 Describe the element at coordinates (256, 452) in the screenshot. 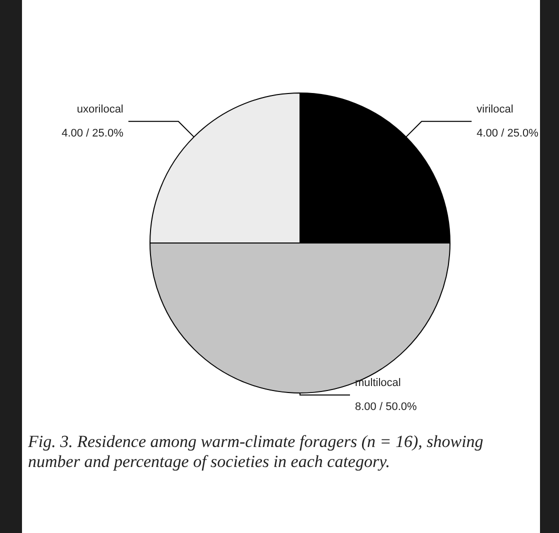

I see `caption: Fig. 3. Residence among warm-climate foragers (n = 16), showing number and percentage of societies in each category.` at that location.